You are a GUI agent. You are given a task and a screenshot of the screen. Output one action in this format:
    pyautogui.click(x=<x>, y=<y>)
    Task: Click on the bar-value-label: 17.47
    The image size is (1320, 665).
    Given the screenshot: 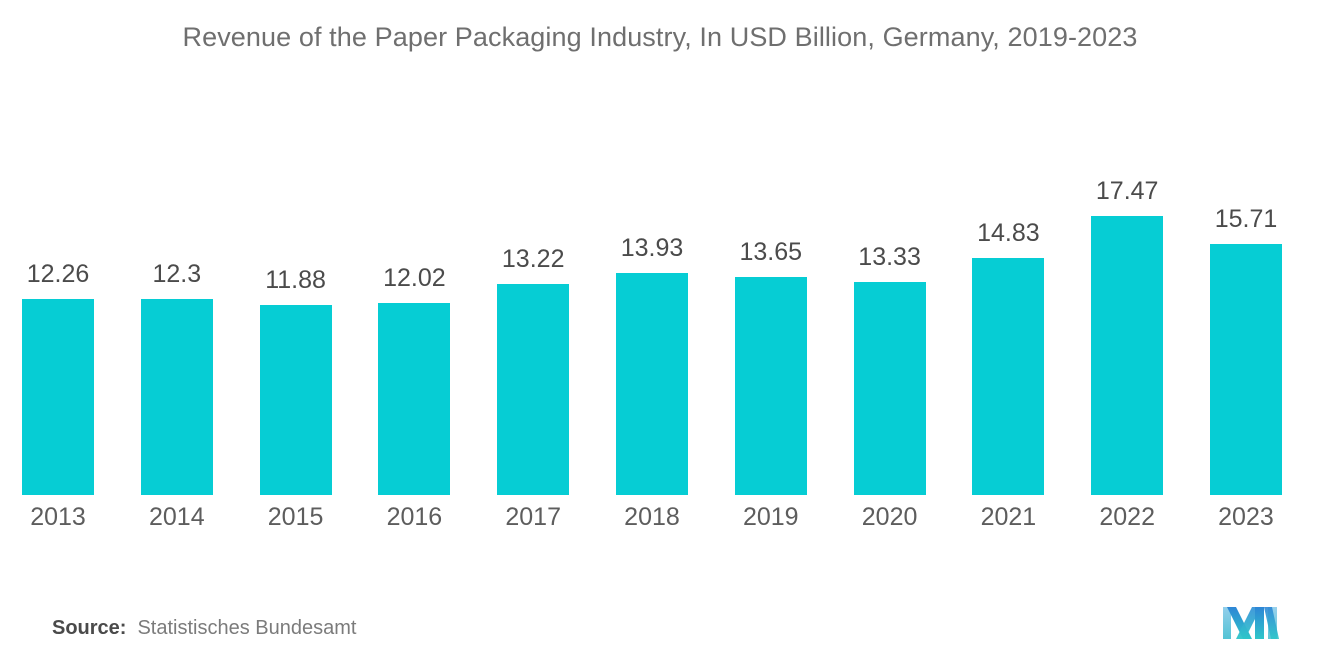 What is the action you would take?
    pyautogui.click(x=1127, y=191)
    